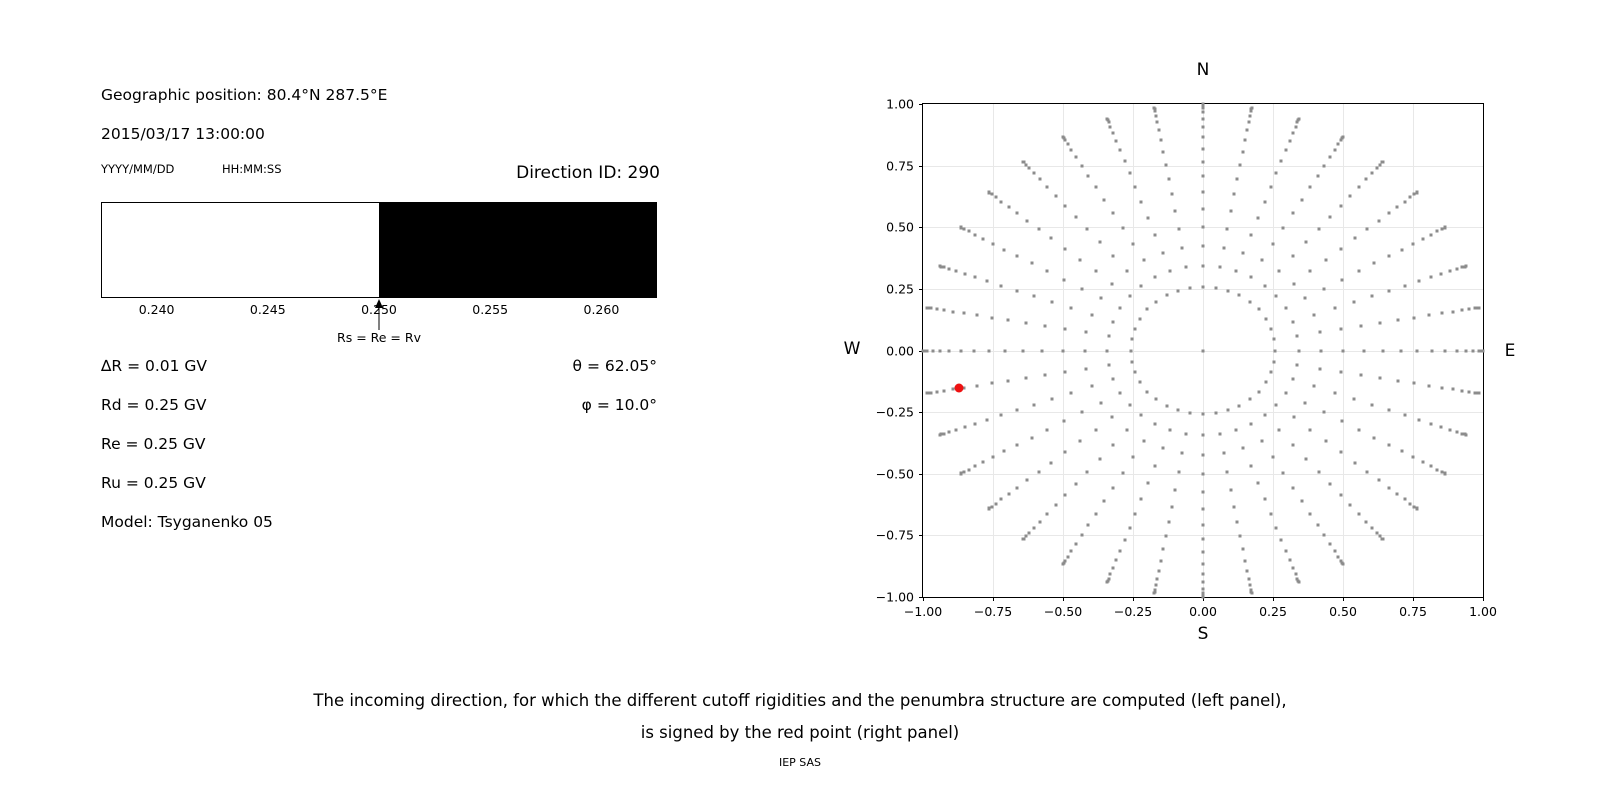  Describe the element at coordinates (183, 134) in the screenshot. I see `datetime-text: 2015/03/17 13:00:00` at that location.